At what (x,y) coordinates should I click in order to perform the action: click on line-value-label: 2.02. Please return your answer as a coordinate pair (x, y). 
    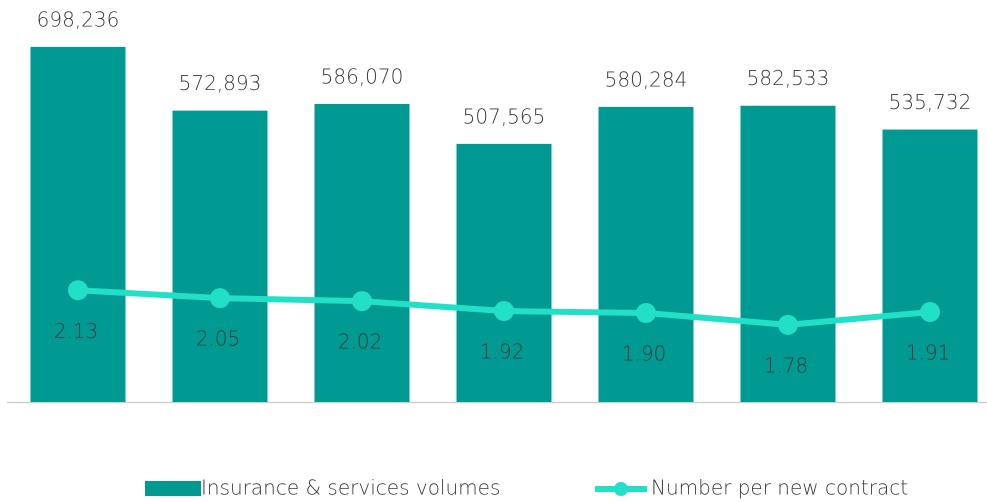
    Looking at the image, I should click on (360, 342).